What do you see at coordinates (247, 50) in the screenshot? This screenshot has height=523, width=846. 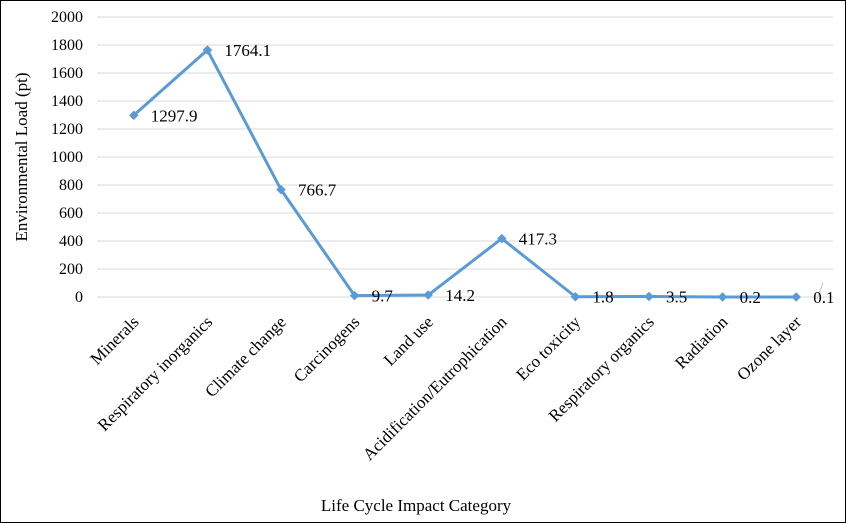 I see `data-label: 1764.1` at bounding box center [247, 50].